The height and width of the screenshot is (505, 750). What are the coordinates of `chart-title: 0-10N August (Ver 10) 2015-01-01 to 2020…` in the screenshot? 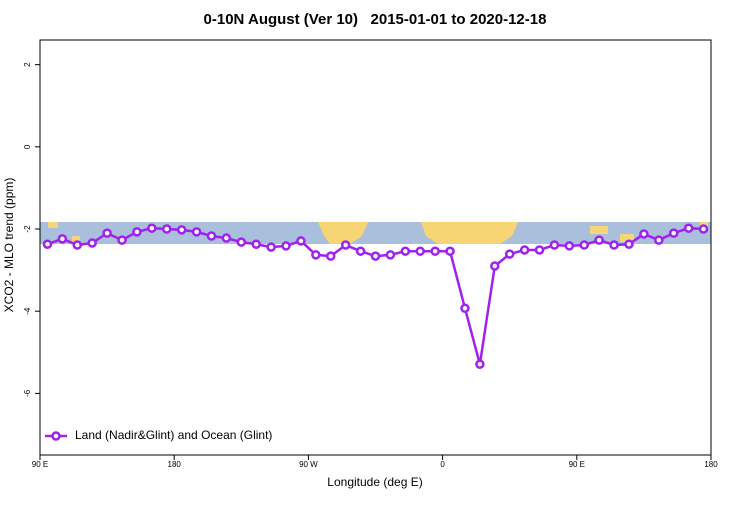 It's located at (375, 19).